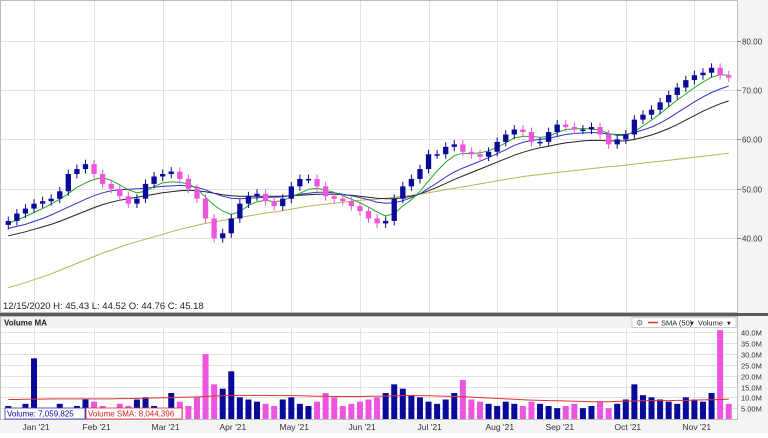  What do you see at coordinates (131, 414) in the screenshot?
I see `volume-sma-readout: Volume SMA: 8,044,396` at bounding box center [131, 414].